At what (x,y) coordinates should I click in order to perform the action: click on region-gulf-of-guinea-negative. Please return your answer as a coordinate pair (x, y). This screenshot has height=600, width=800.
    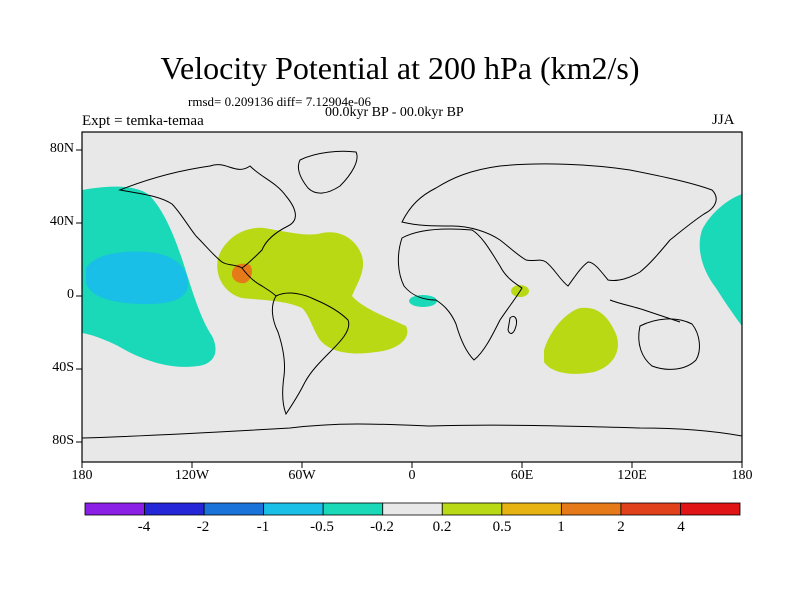
    Looking at the image, I should click on (423, 301).